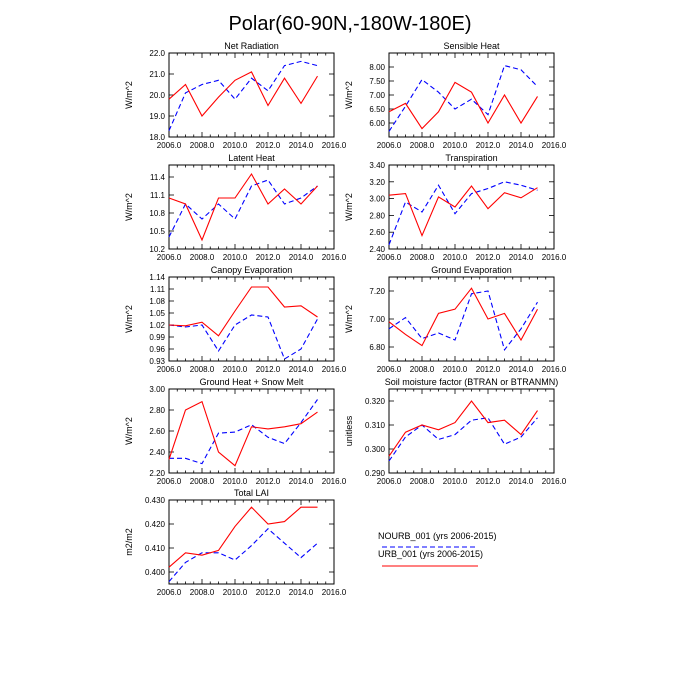  I want to click on y-tick-label: 1.05, so click(157, 313).